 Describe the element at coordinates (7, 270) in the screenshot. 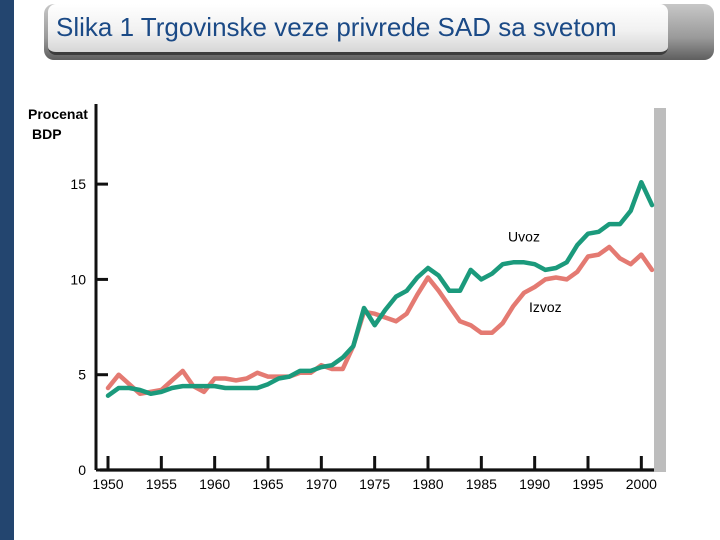

I see `left-accent-bar` at that location.